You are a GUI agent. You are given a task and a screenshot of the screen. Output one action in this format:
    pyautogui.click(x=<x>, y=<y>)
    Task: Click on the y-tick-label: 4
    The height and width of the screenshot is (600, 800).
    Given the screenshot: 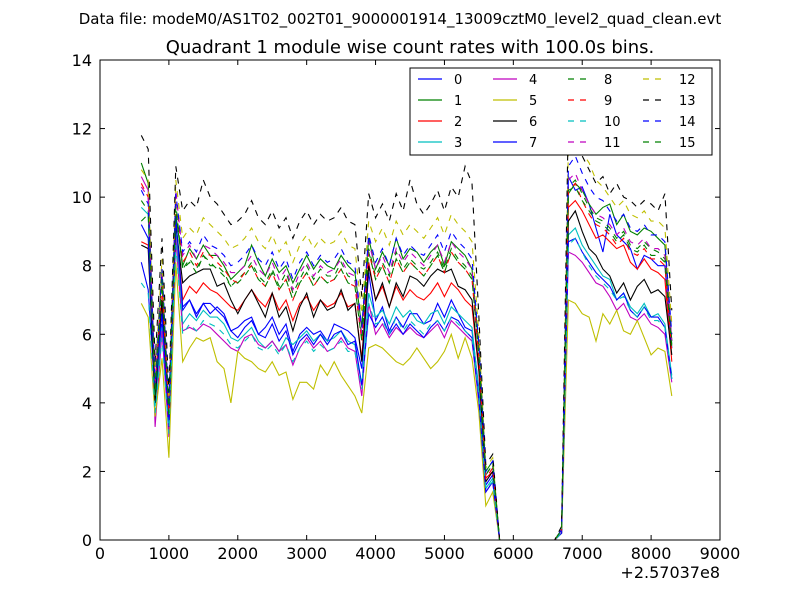 What is the action you would take?
    pyautogui.click(x=87, y=403)
    